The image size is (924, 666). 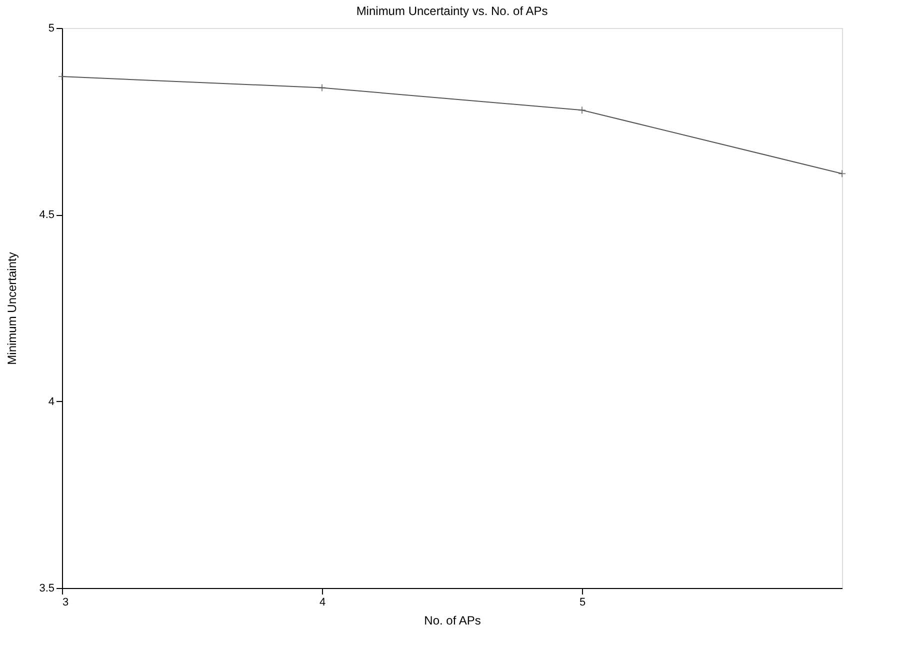 I want to click on chart-title: Minimum Uncertainty vs. No. of APs, so click(x=452, y=11).